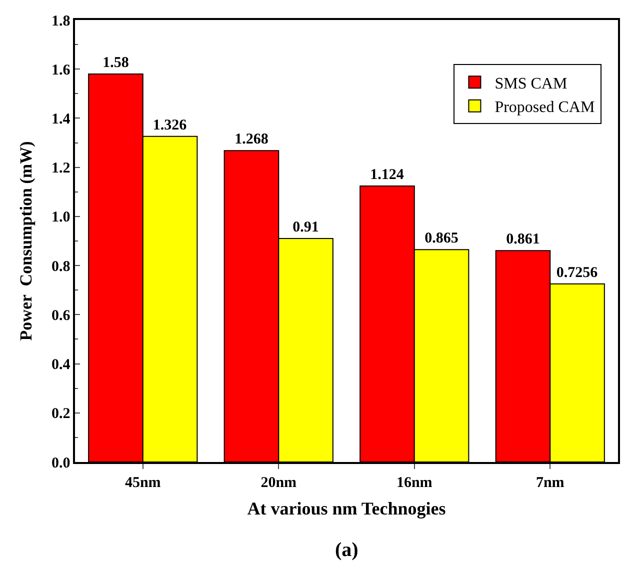  What do you see at coordinates (61, 119) in the screenshot?
I see `y-tick-label: 1.4` at bounding box center [61, 119].